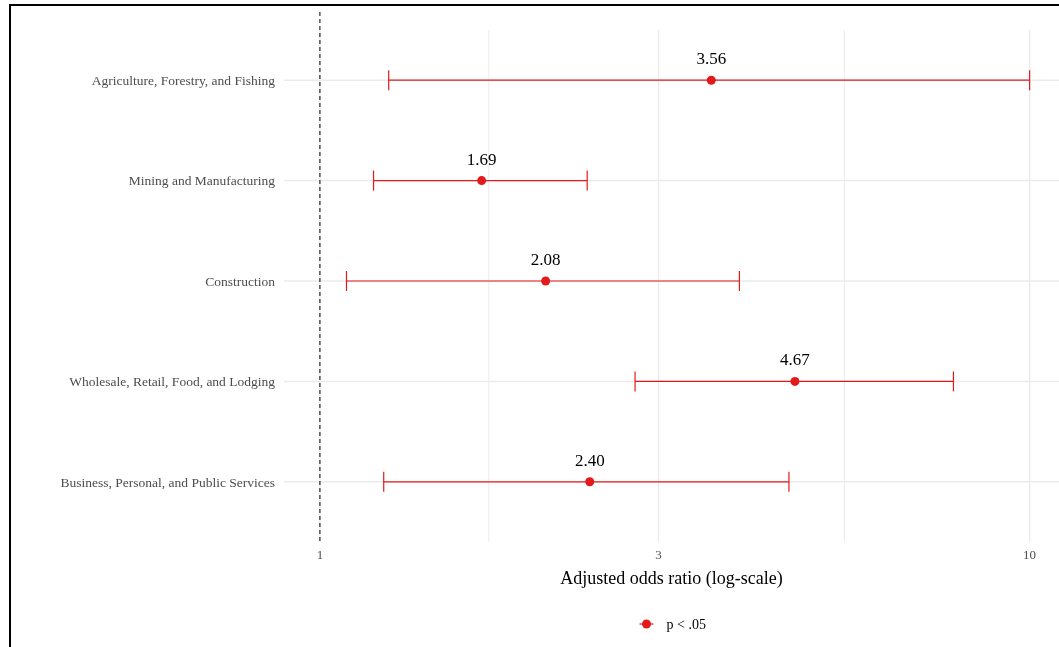 This screenshot has height=647, width=1059. What do you see at coordinates (671, 578) in the screenshot?
I see `x-axis-title: Adjusted odds ratio (log-scale)` at bounding box center [671, 578].